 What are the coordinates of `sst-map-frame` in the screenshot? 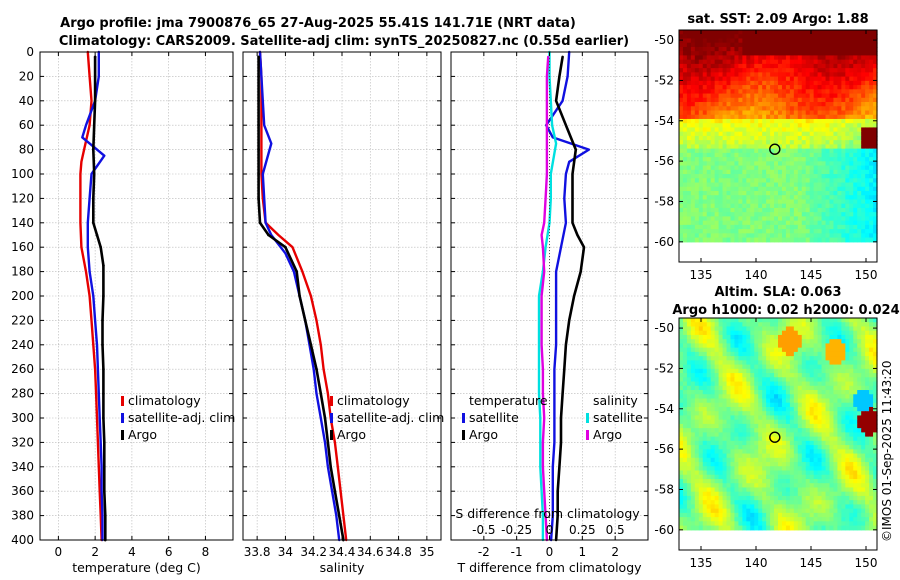 It's located at (778, 146).